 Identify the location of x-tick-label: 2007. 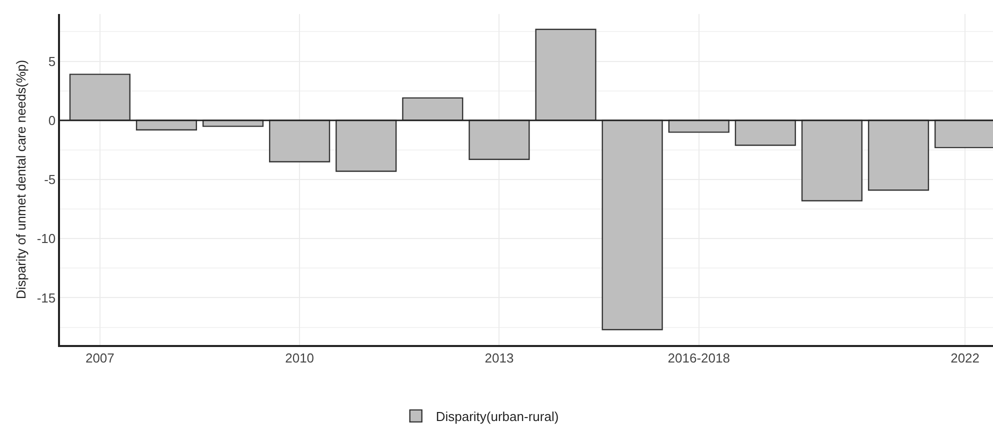
(99, 358).